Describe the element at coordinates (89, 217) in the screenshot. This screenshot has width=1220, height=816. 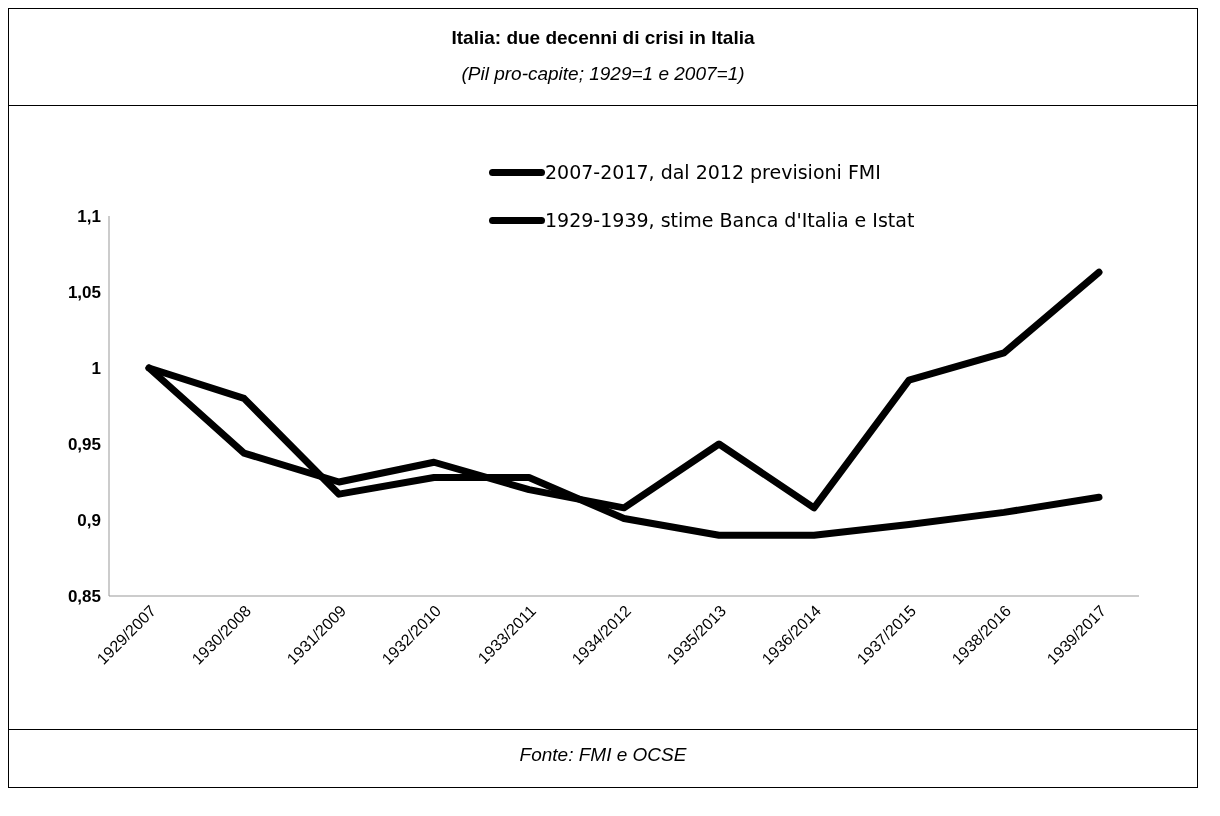
I see `y-tick-label: 1,1` at that location.